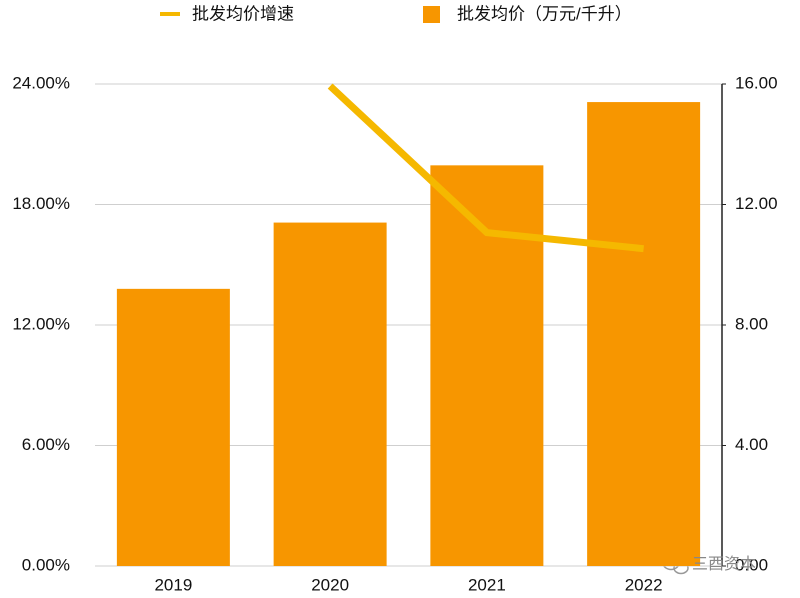 This screenshot has width=800, height=598. I want to click on y-tick-label: 6.00%, so click(46, 444).